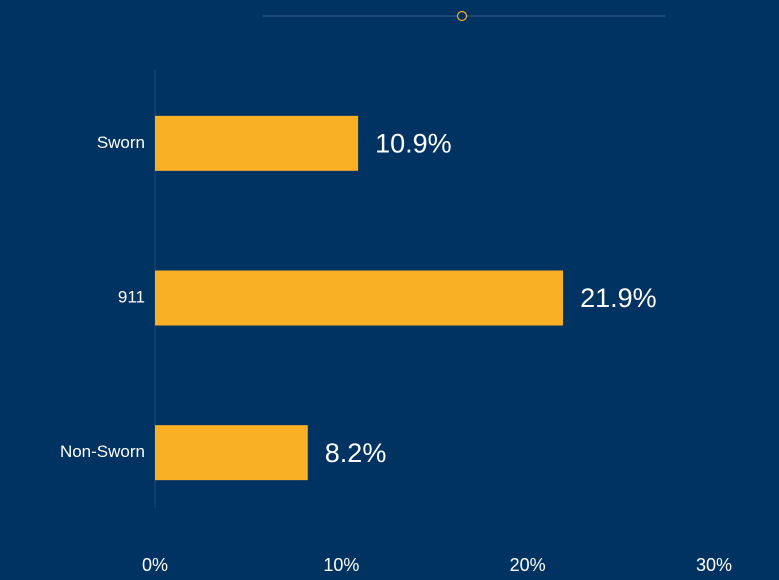 This screenshot has width=779, height=580. What do you see at coordinates (528, 565) in the screenshot?
I see `x-tick-label: 20%` at bounding box center [528, 565].